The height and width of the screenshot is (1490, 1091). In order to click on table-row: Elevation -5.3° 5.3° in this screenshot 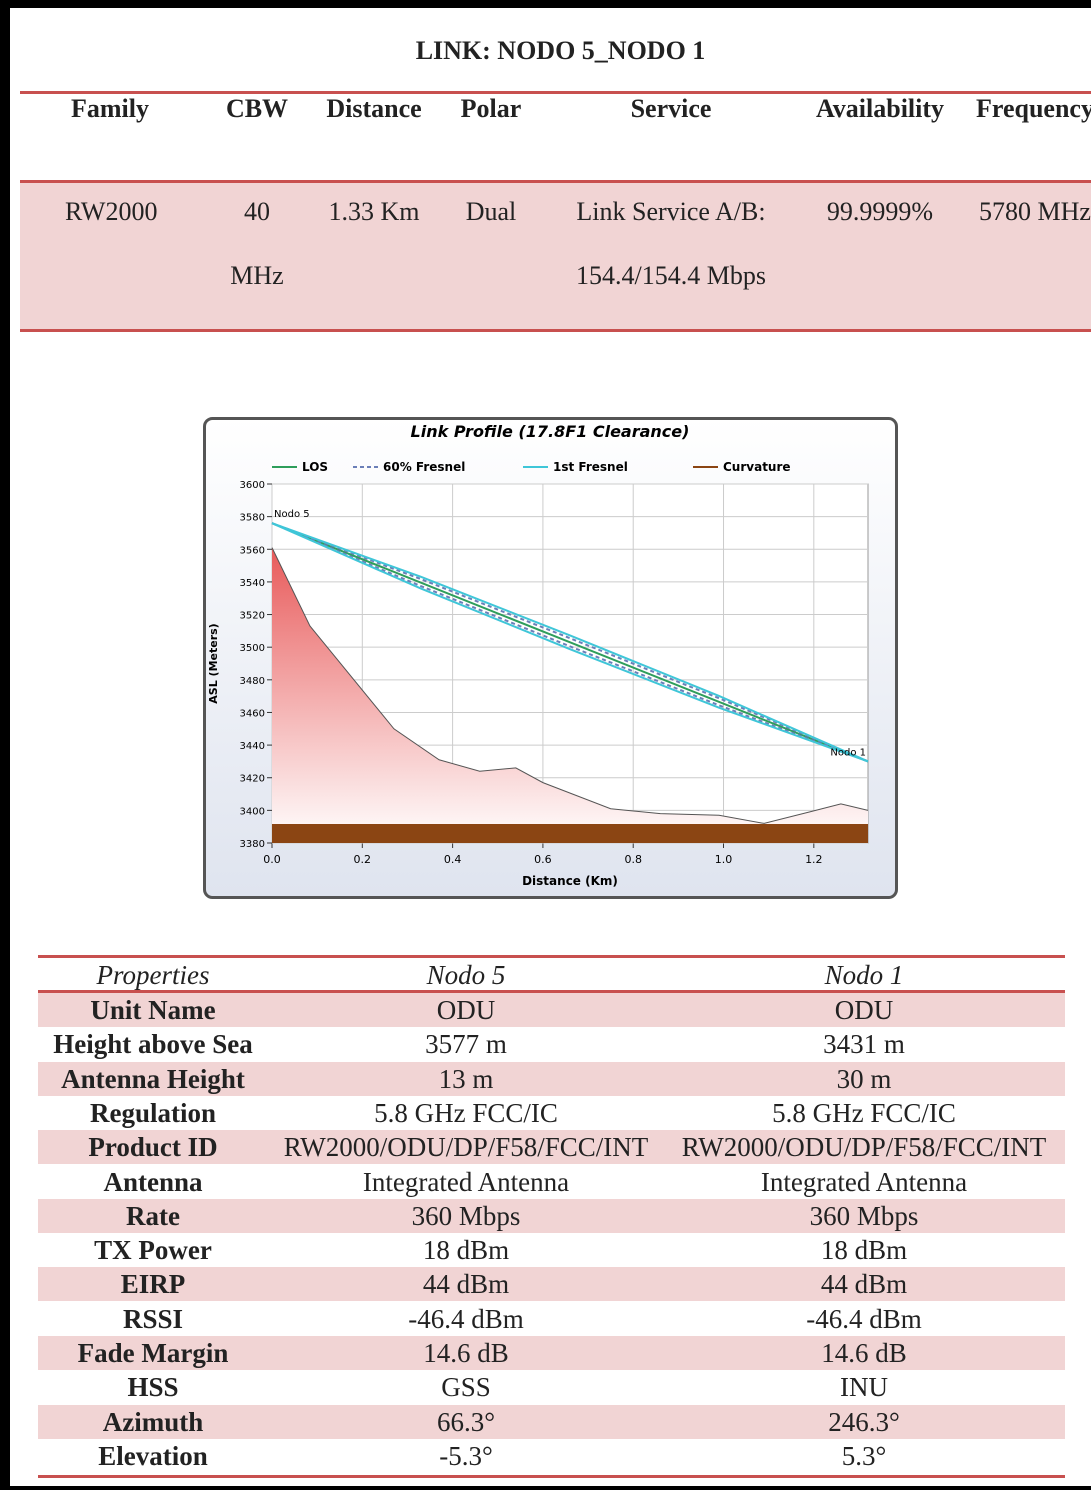, I will do `click(551, 1456)`.